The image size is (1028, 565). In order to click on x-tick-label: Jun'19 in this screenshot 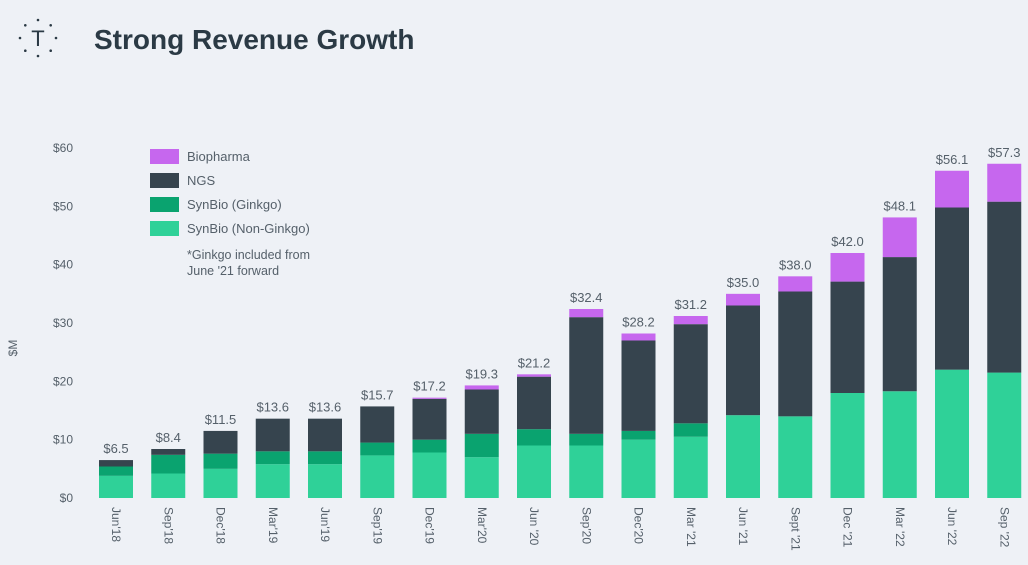, I will do `click(325, 524)`.